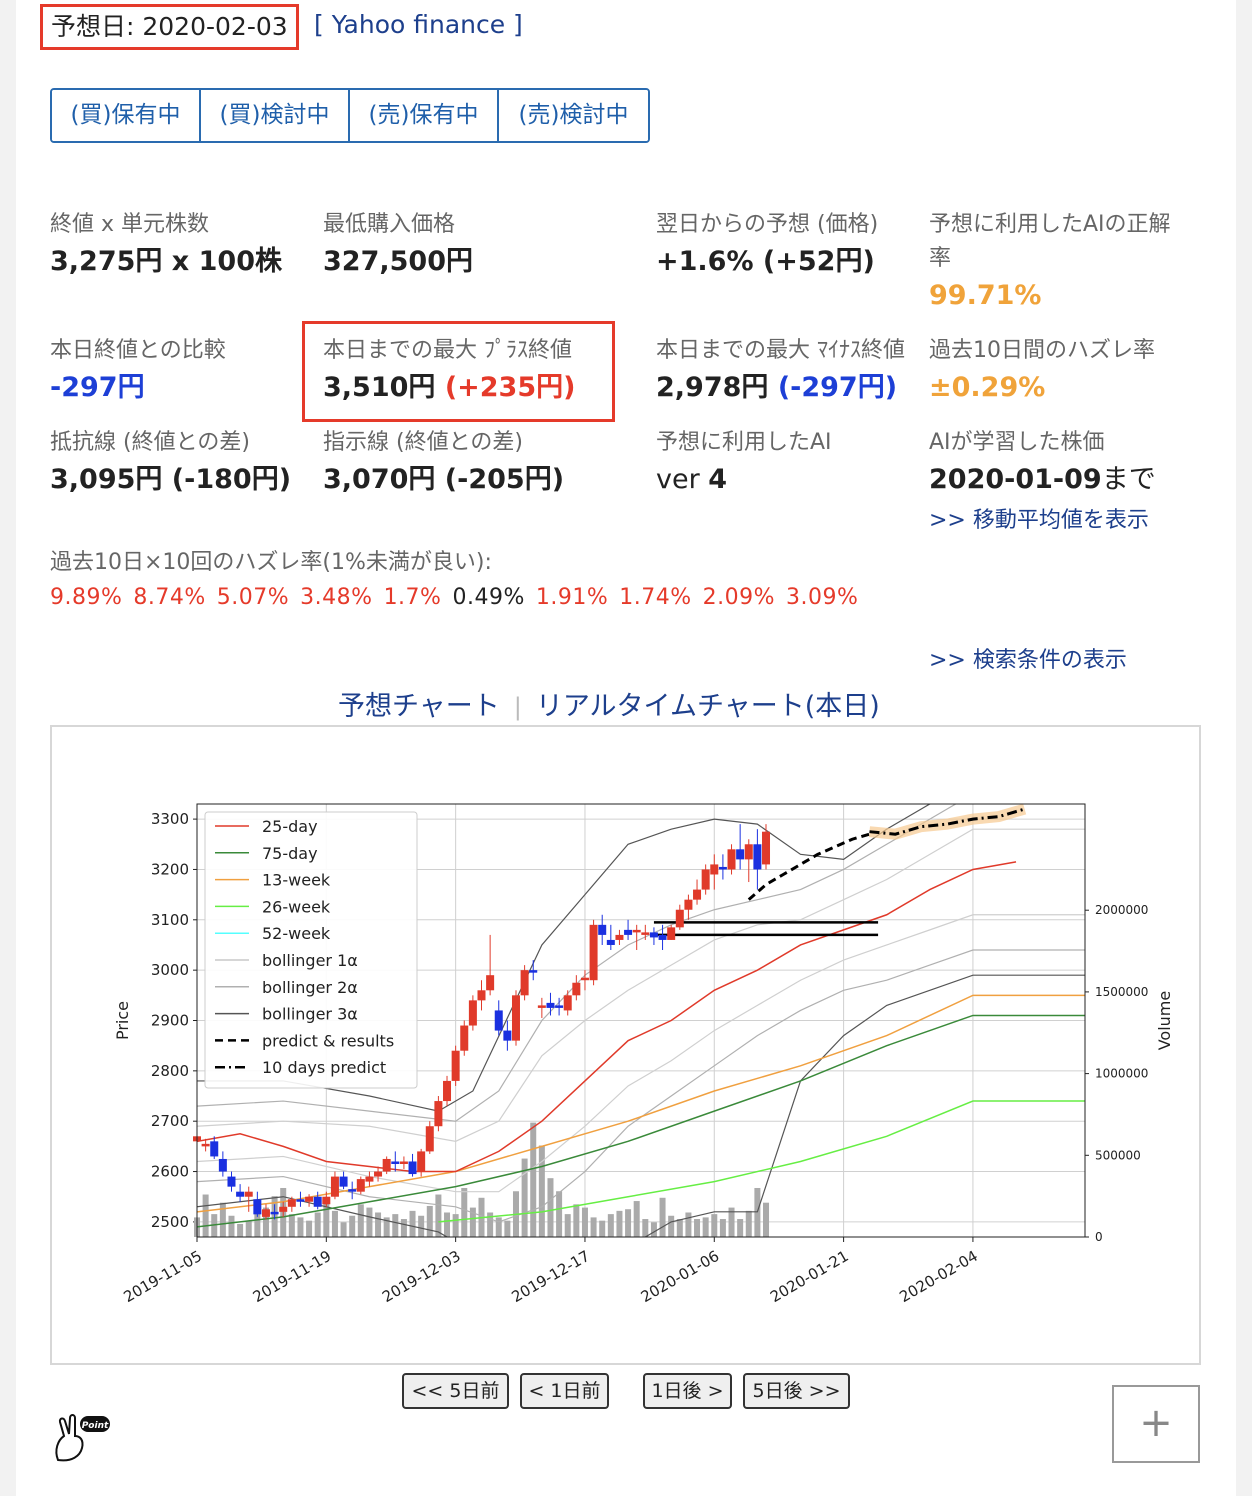  I want to click on legend-label: bollinger 1α, so click(310, 960).